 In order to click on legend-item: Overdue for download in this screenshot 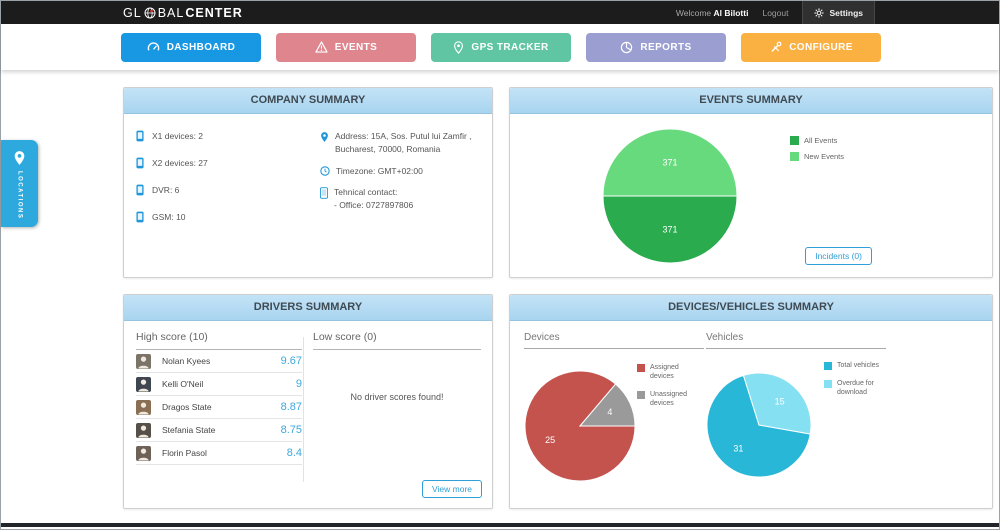, I will do `click(856, 388)`.